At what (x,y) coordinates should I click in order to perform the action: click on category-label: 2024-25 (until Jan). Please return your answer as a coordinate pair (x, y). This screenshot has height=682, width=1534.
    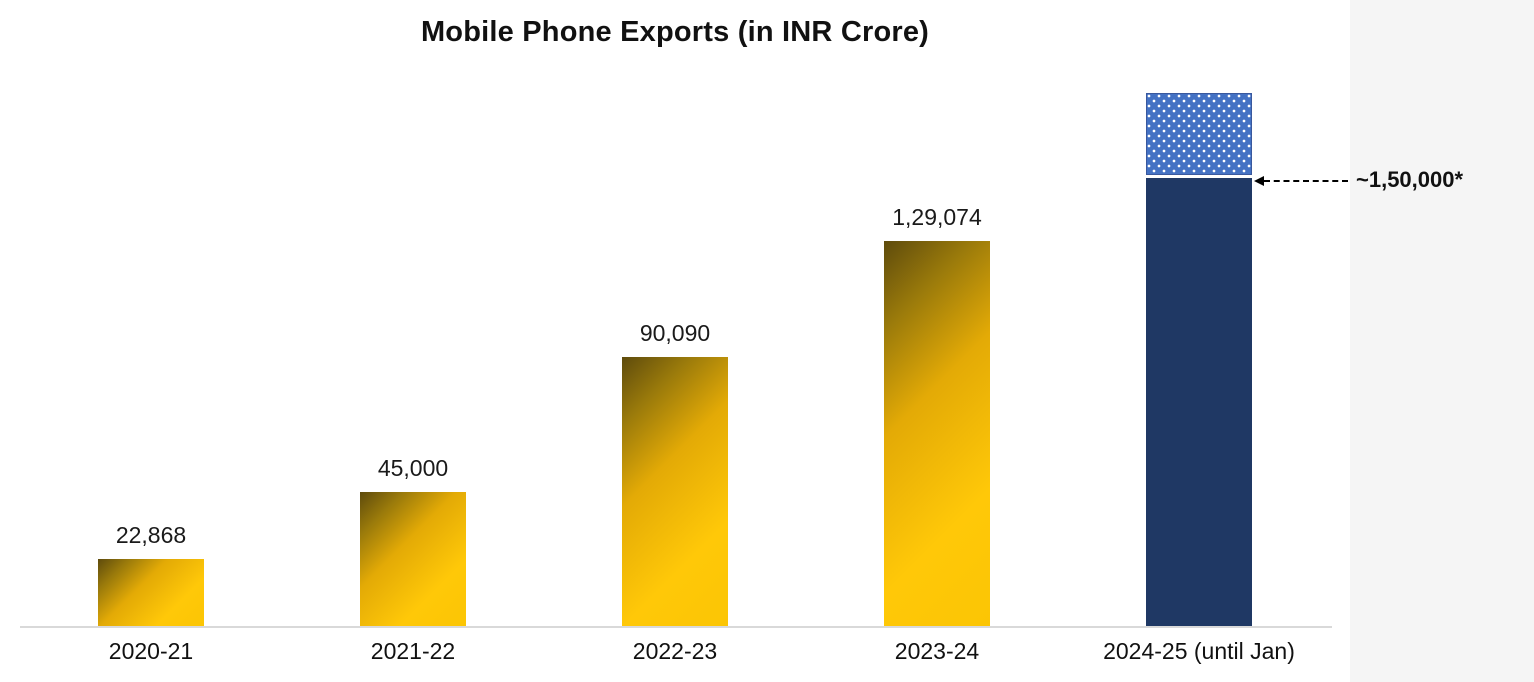
    Looking at the image, I should click on (1199, 651).